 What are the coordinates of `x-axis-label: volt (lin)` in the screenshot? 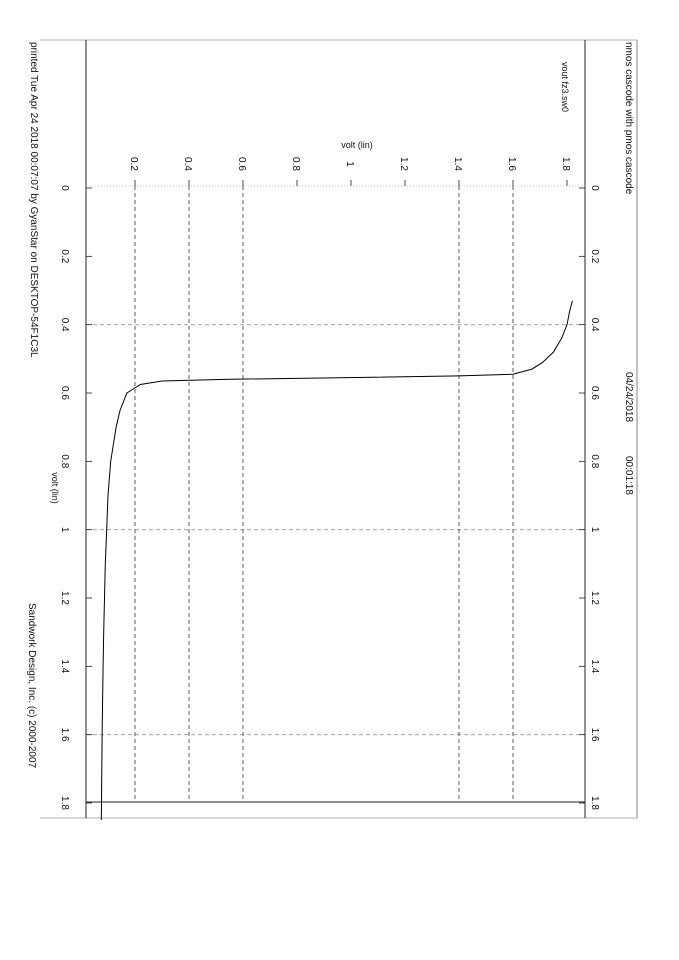 It's located at (55, 488).